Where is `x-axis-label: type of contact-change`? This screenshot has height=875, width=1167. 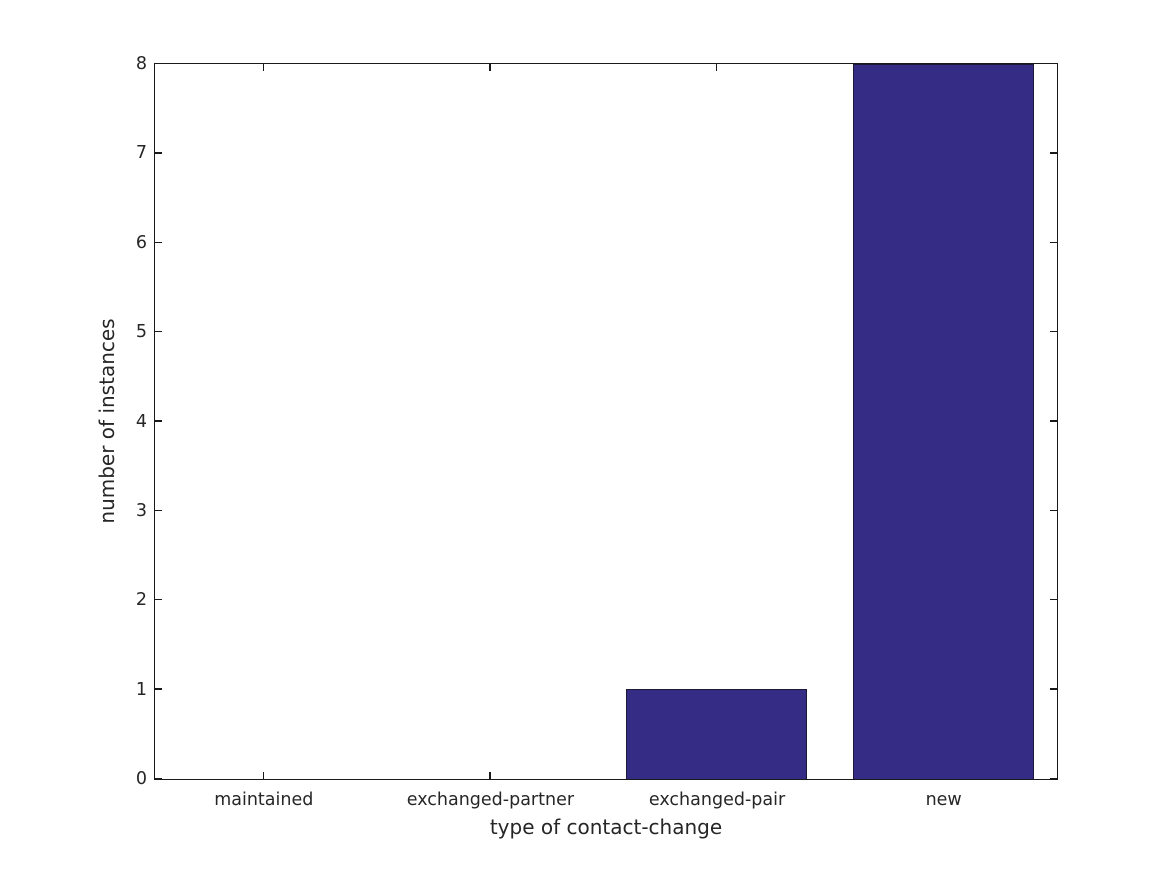
x-axis-label: type of contact-change is located at coordinates (606, 827).